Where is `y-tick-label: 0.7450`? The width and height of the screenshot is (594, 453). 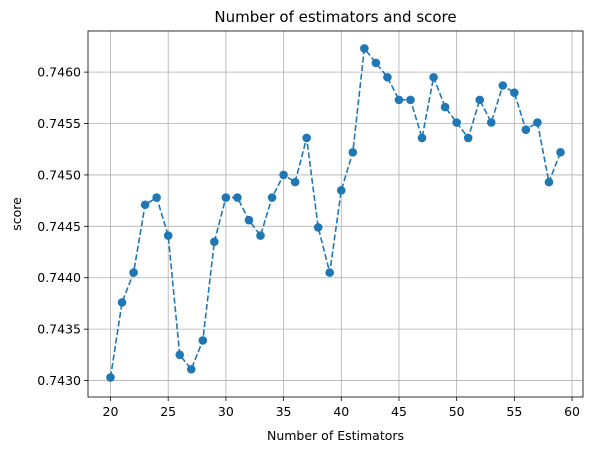 y-tick-label: 0.7450 is located at coordinates (59, 174).